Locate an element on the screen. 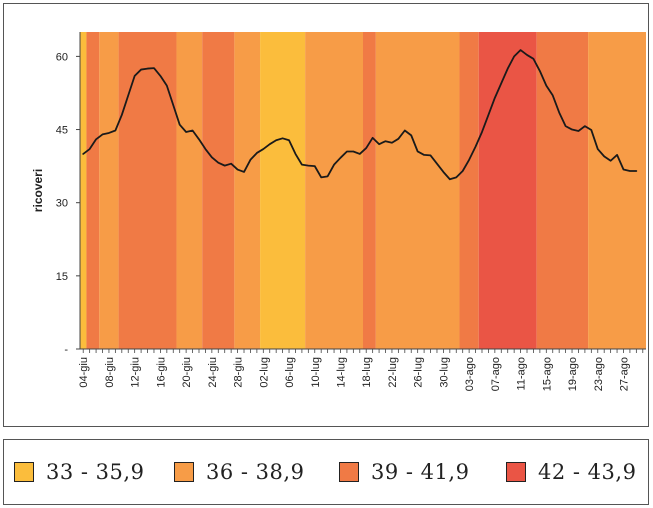 This screenshot has width=653, height=508. x-tick-label: 26-lug is located at coordinates (419, 372).